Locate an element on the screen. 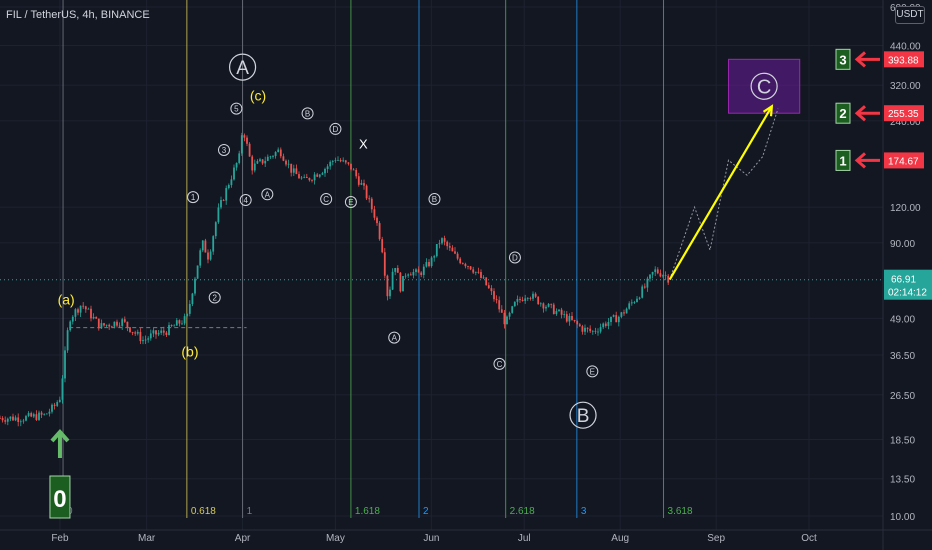 The image size is (932, 550). wave-label-small: D is located at coordinates (515, 257).